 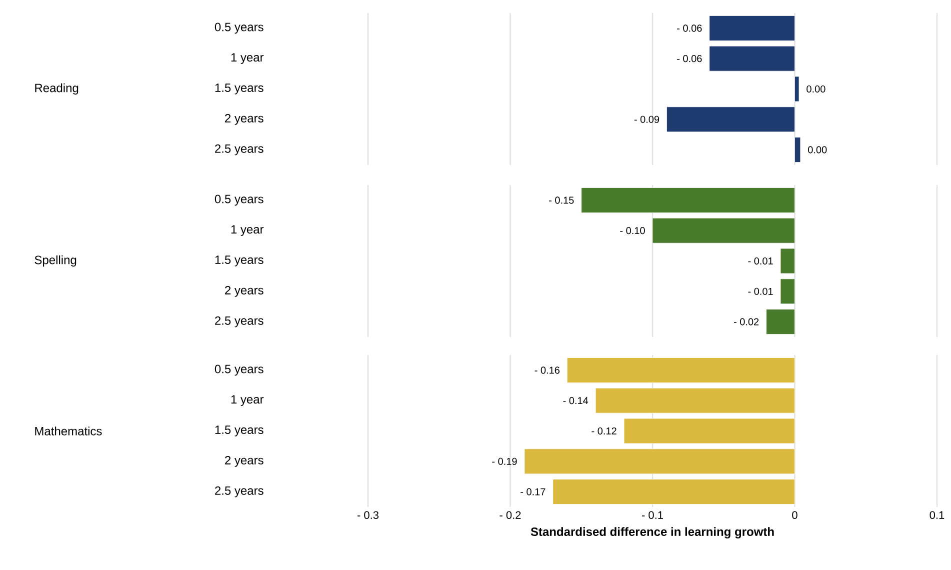 I want to click on y-axis-title: Spelling, so click(x=55, y=261).